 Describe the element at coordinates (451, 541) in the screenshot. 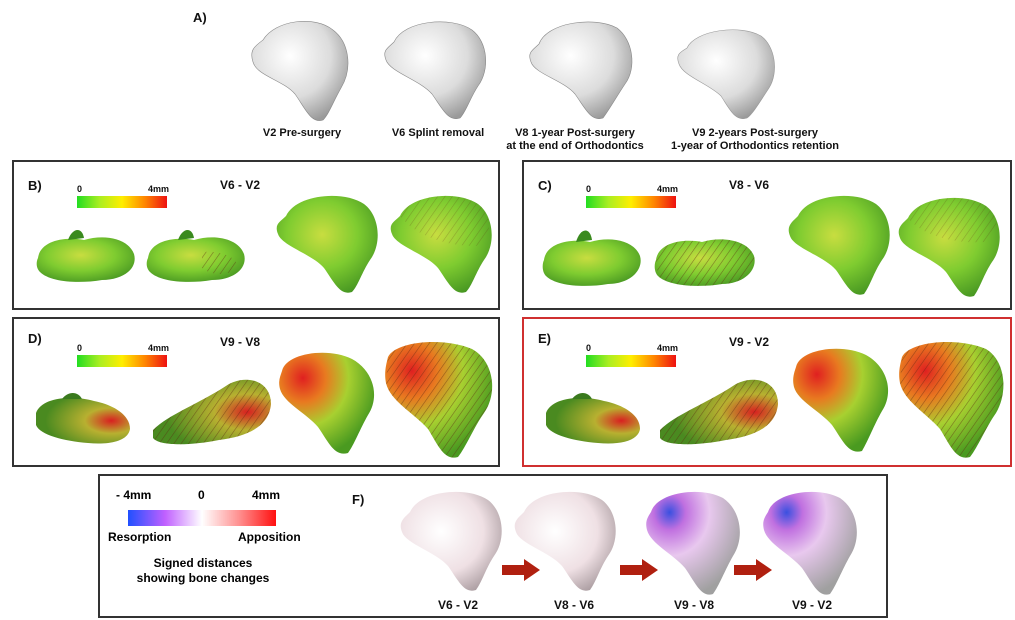

I see `condyle-f-v6-v2` at that location.